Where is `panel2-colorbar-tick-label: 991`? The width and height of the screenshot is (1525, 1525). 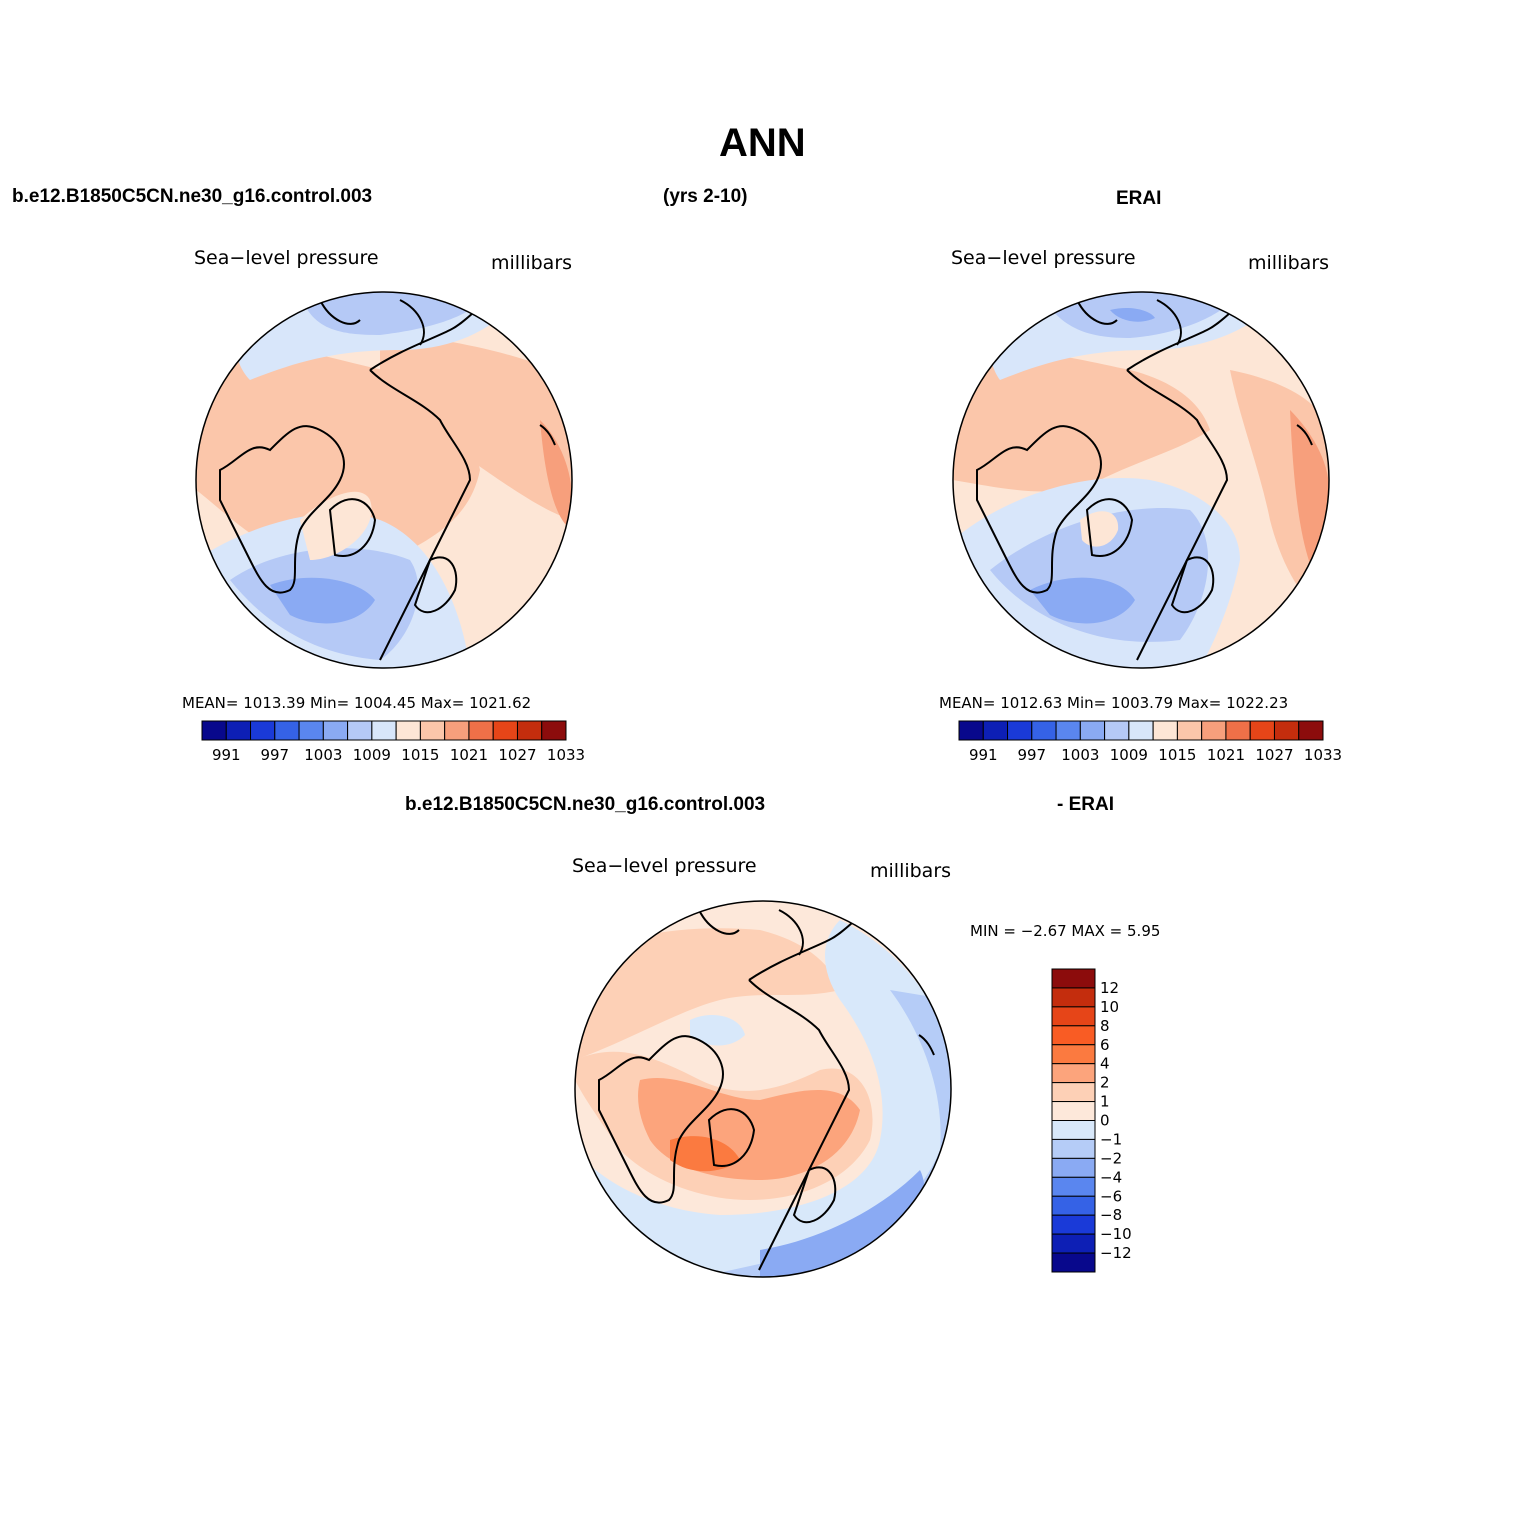
panel2-colorbar-tick-label: 991 is located at coordinates (983, 755).